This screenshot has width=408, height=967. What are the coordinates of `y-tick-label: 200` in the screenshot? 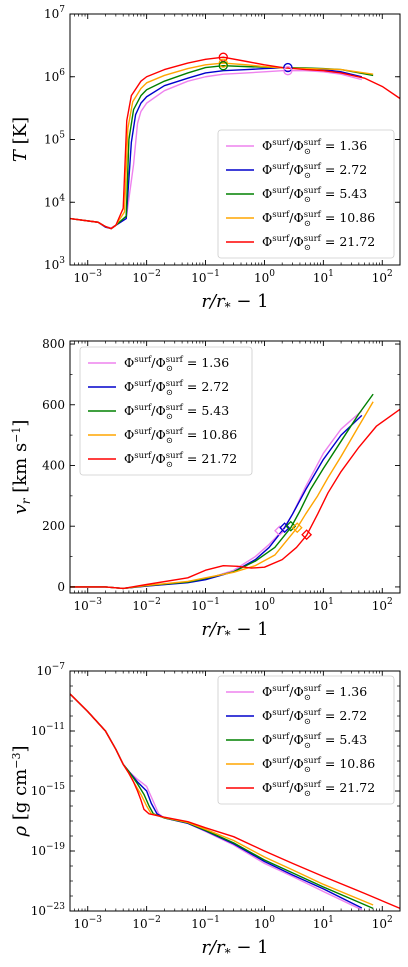 It's located at (53, 526).